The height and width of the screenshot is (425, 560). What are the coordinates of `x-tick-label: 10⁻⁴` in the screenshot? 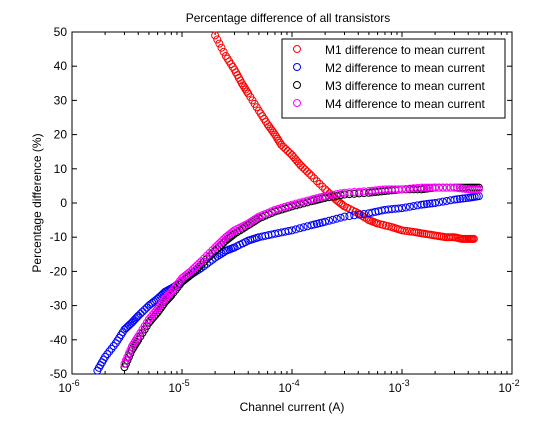 It's located at (288, 386).